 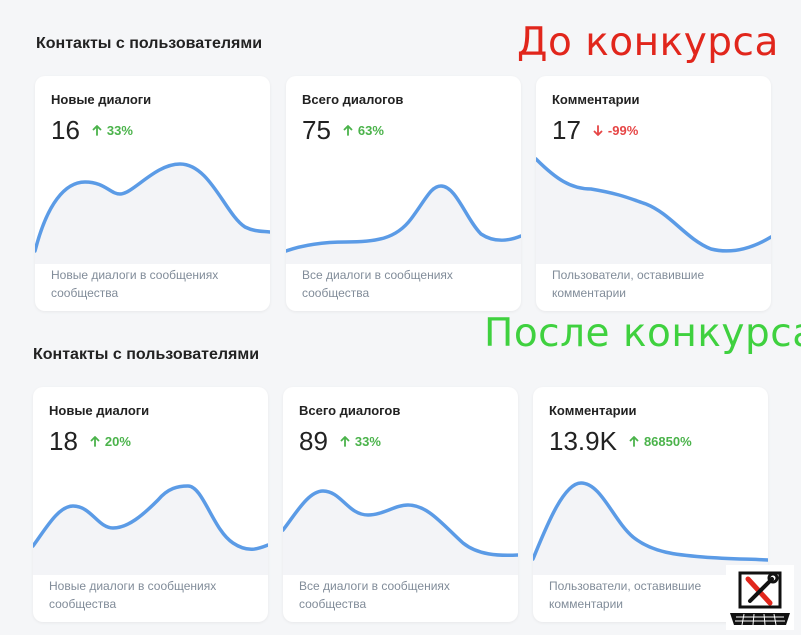 I want to click on delta: 20%, so click(x=110, y=441).